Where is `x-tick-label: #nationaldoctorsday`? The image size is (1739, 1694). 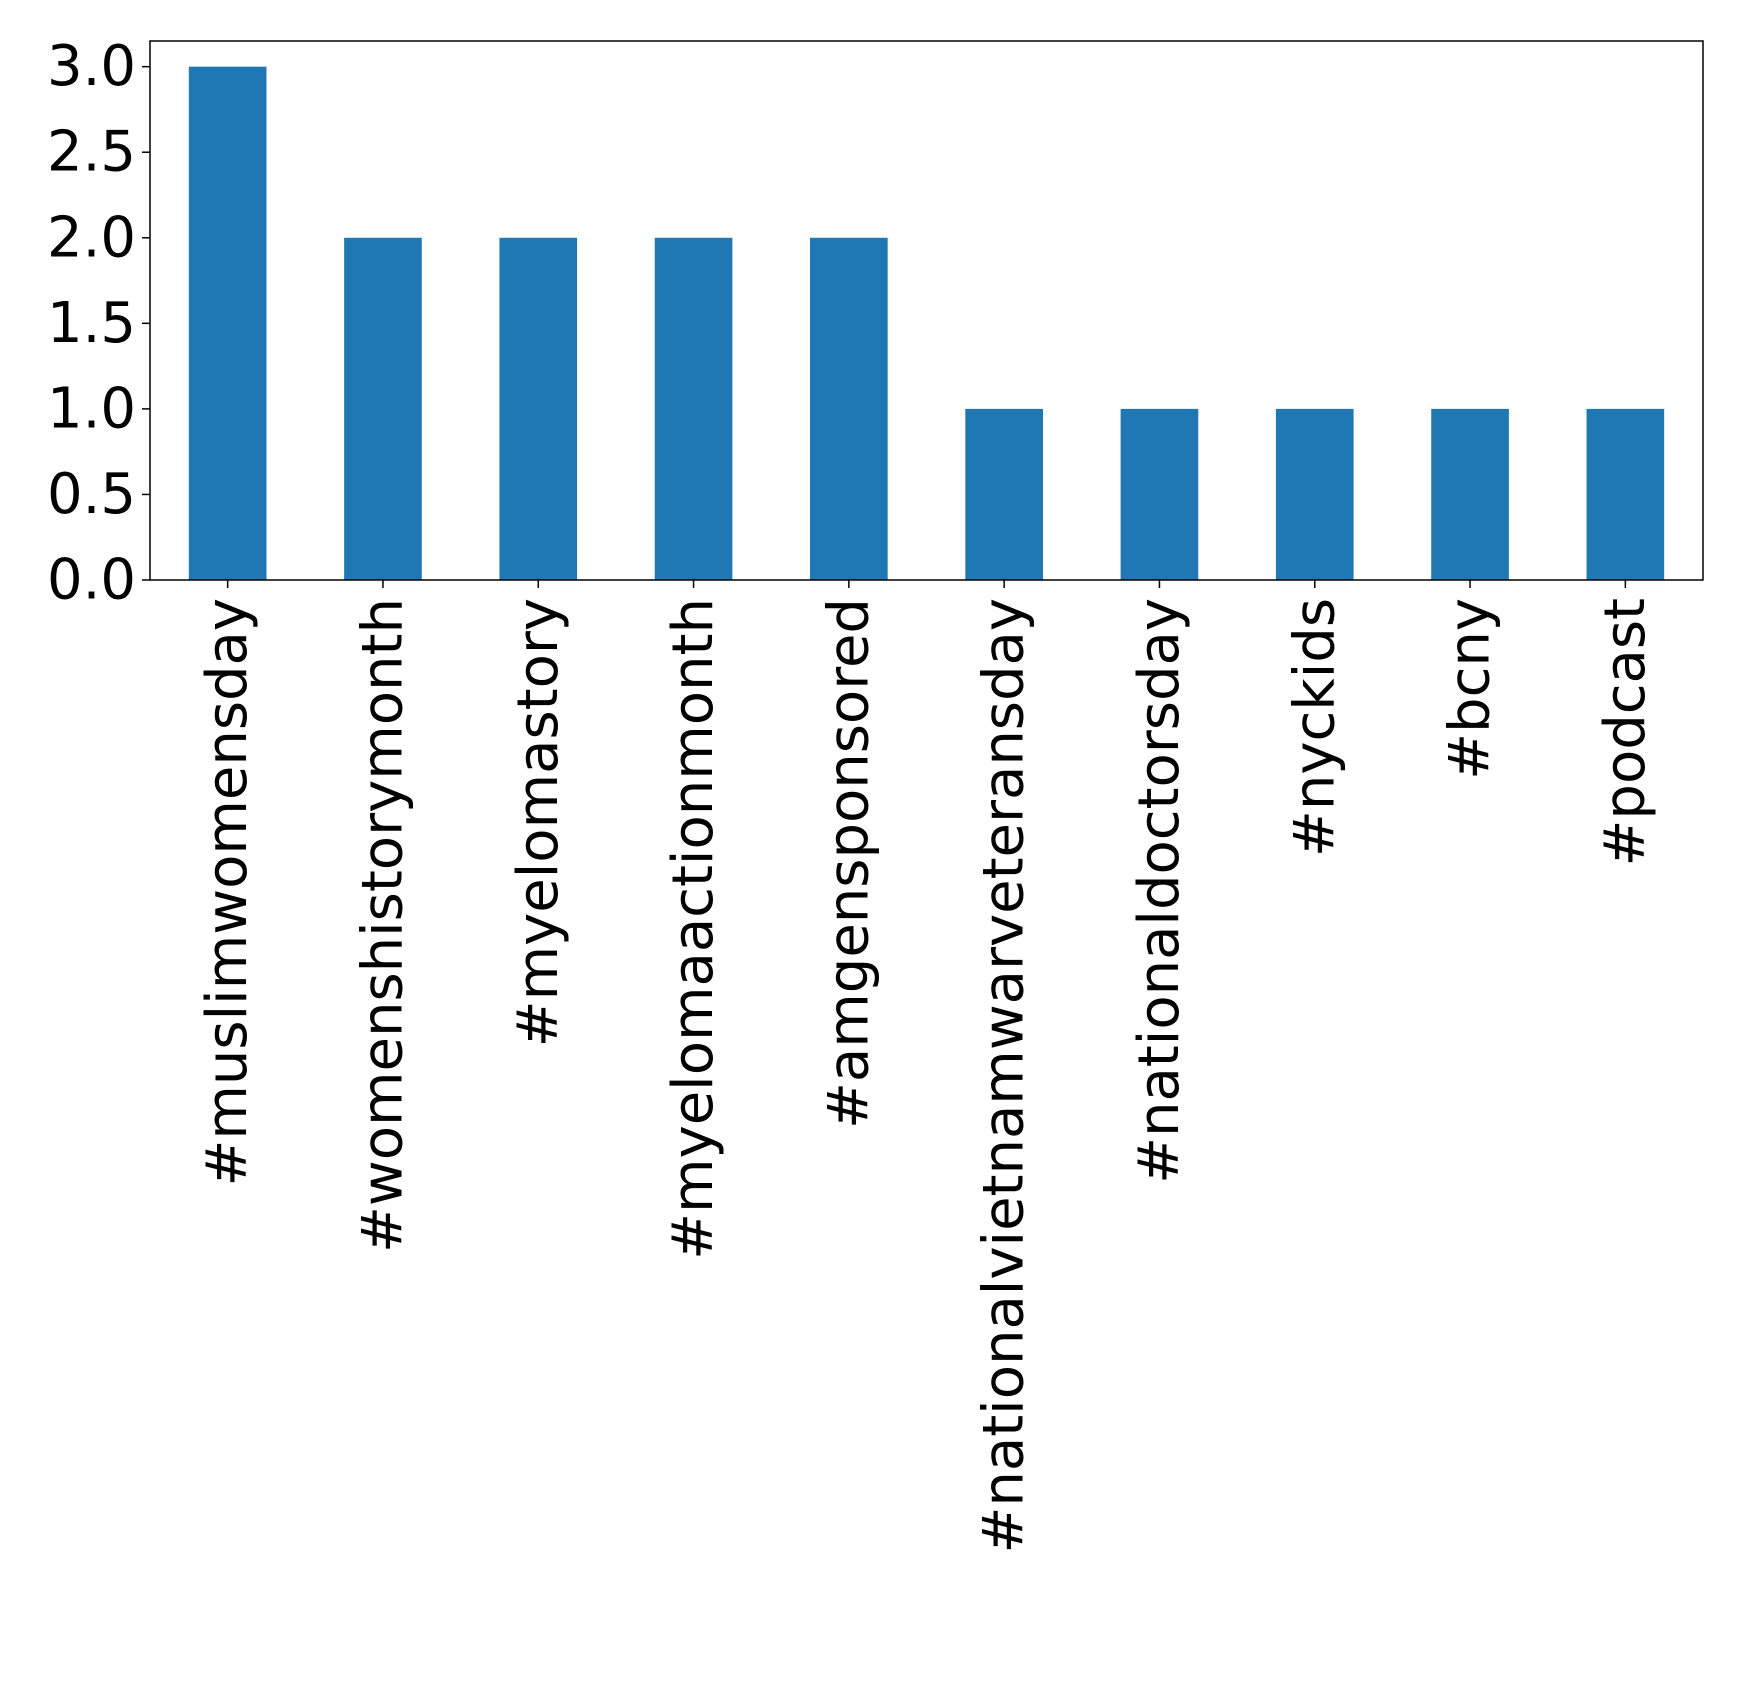
x-tick-label: #nationaldoctorsday is located at coordinates (1159, 891).